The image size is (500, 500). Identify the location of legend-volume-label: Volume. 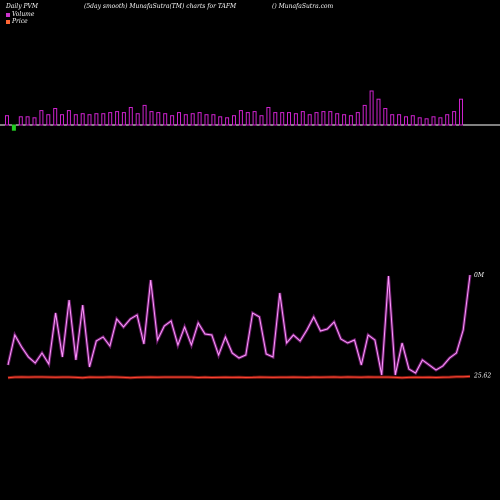
(23, 14).